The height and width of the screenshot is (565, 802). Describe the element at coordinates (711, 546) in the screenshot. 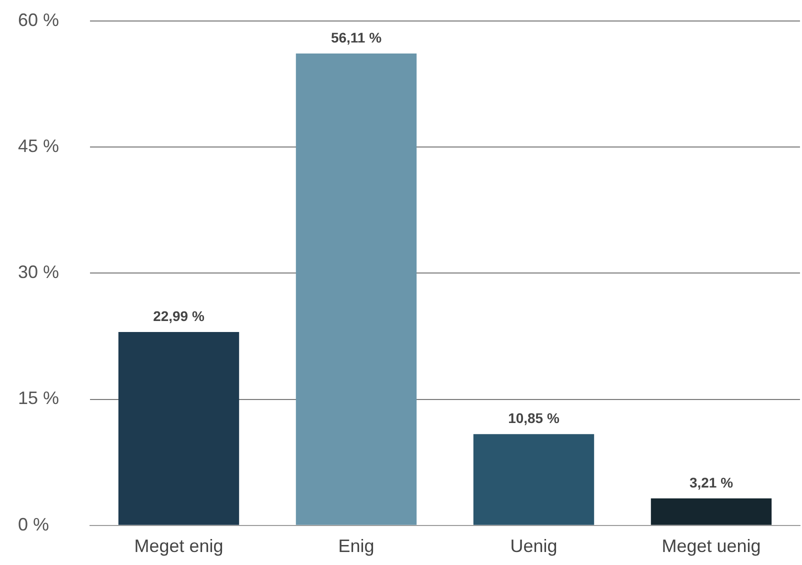

I see `x-tick-label: Meget uenig` at that location.